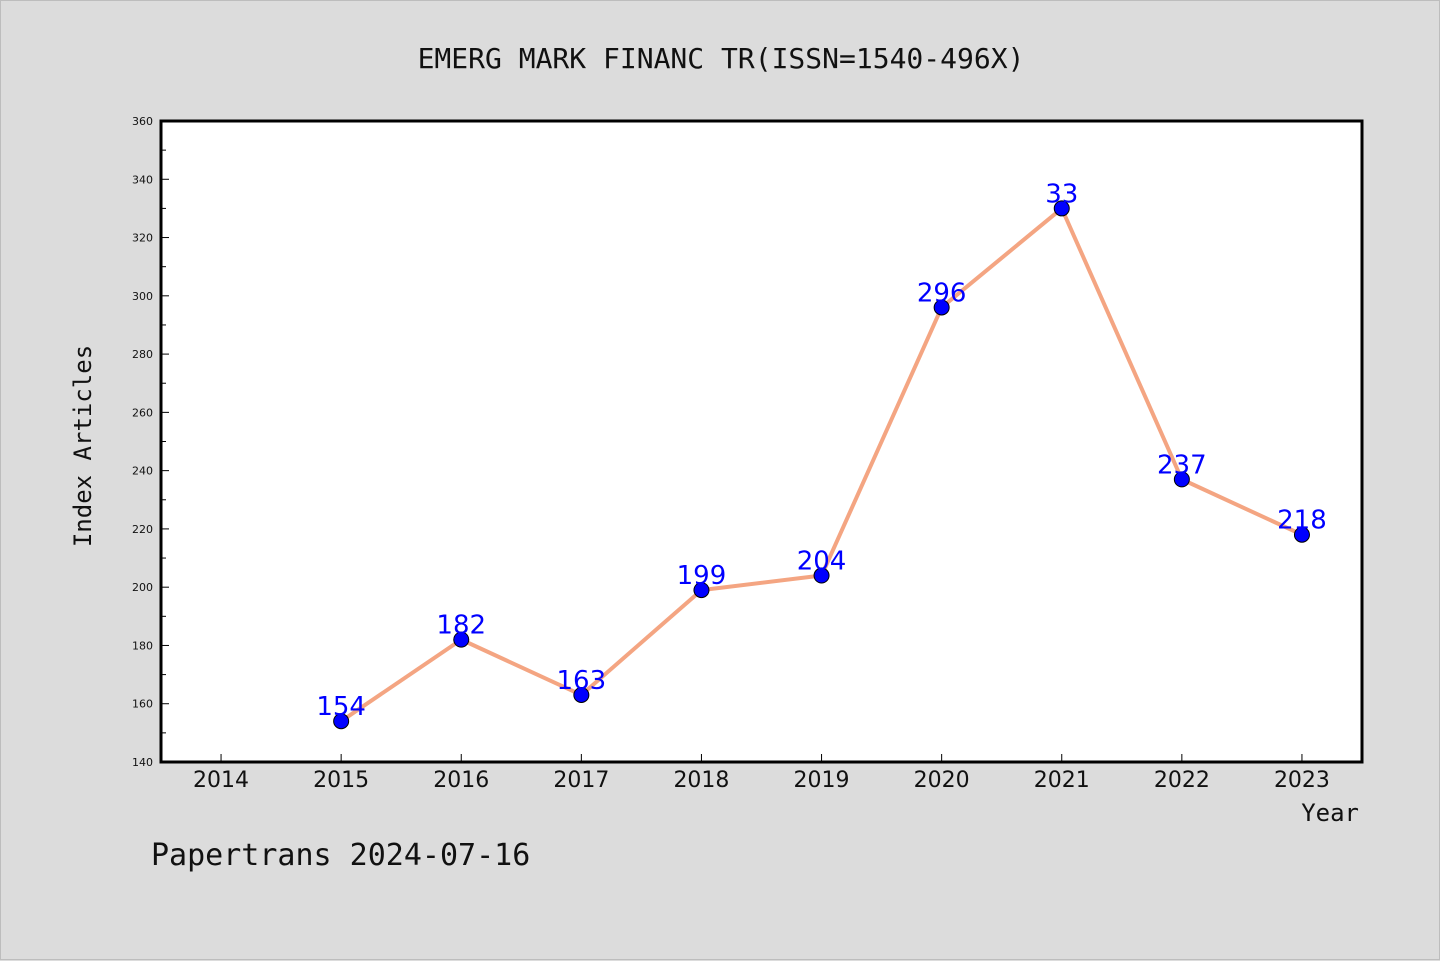 The image size is (1440, 961). What do you see at coordinates (142, 296) in the screenshot?
I see `y-tick-label: 300` at bounding box center [142, 296].